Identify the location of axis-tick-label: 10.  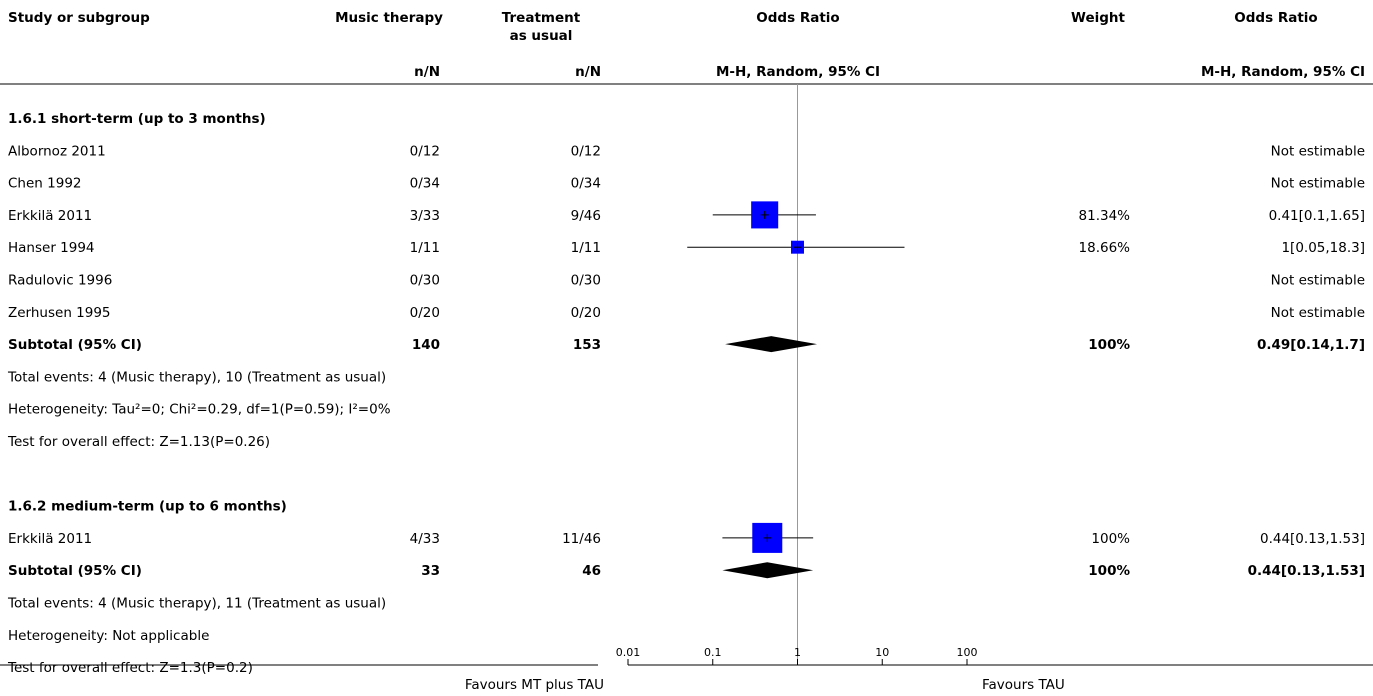
(882, 652).